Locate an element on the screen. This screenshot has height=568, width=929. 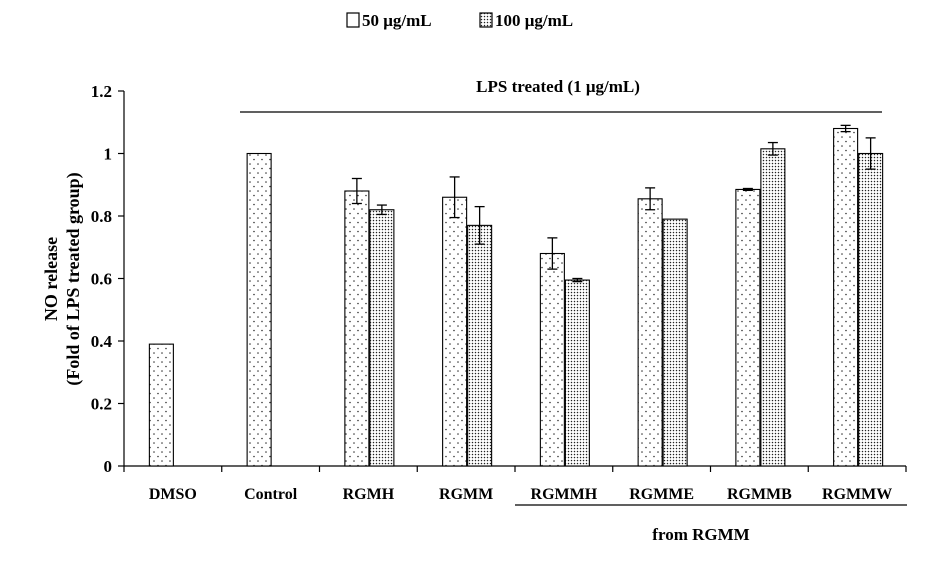
bar-rgmmw-series1 is located at coordinates (846, 297).